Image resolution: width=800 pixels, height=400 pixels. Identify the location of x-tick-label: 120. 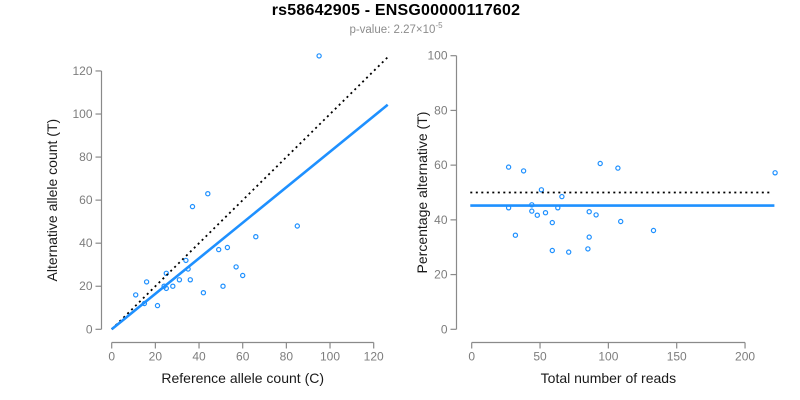
(374, 357).